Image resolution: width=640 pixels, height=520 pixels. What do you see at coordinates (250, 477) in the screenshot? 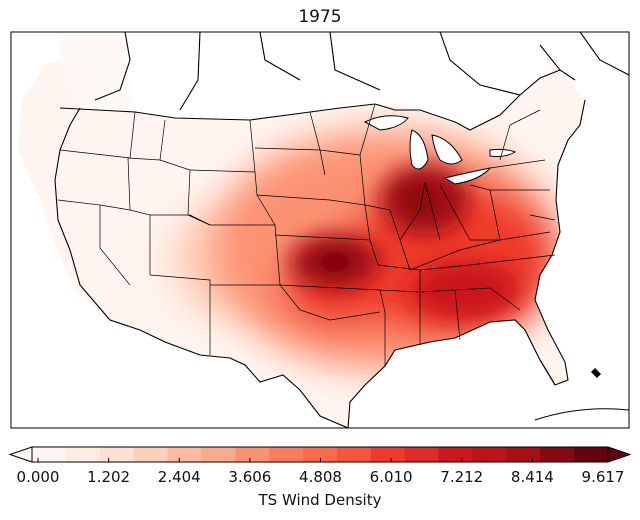
I see `colorbar-tick-label: 3.606` at bounding box center [250, 477].